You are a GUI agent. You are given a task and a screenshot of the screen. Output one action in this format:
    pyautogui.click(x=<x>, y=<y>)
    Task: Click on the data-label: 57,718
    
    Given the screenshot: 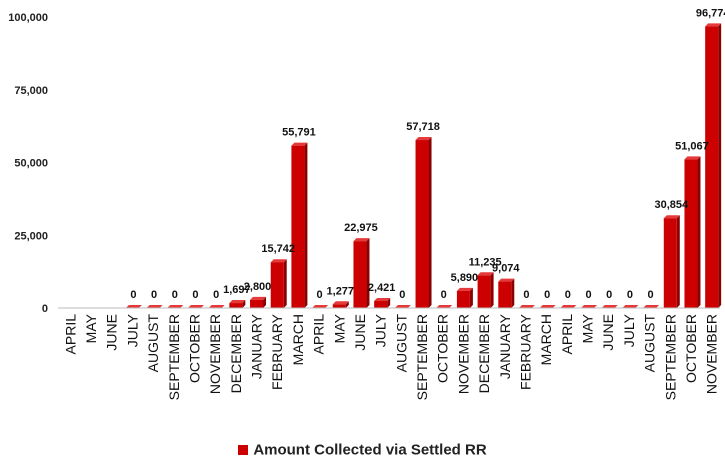 What is the action you would take?
    pyautogui.click(x=423, y=127)
    